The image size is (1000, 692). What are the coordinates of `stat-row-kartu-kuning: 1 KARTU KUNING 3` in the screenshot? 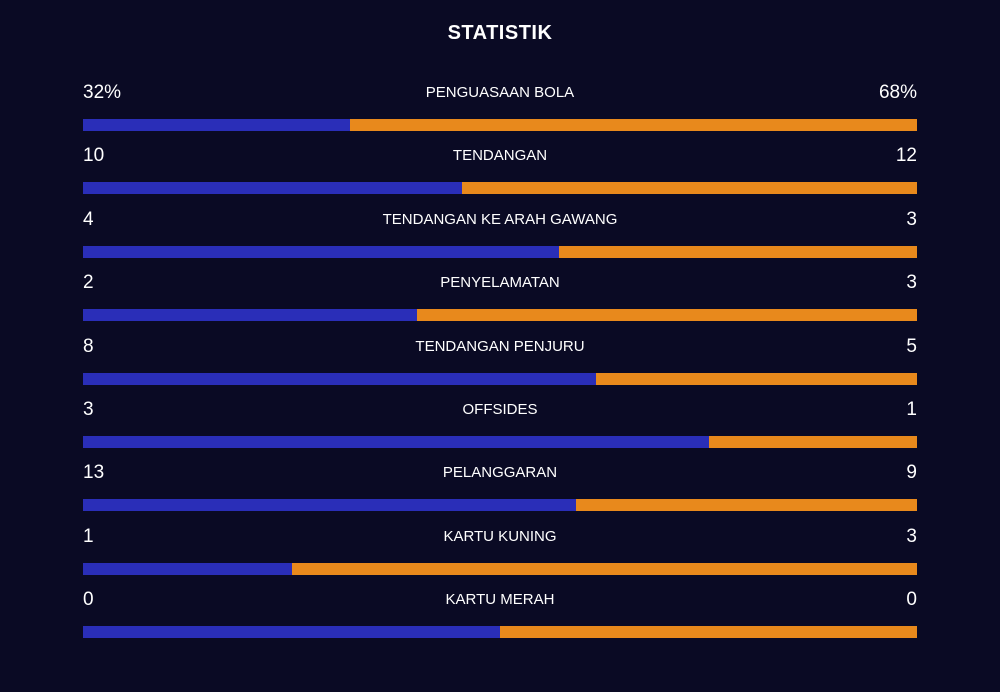 It's located at (500, 555).